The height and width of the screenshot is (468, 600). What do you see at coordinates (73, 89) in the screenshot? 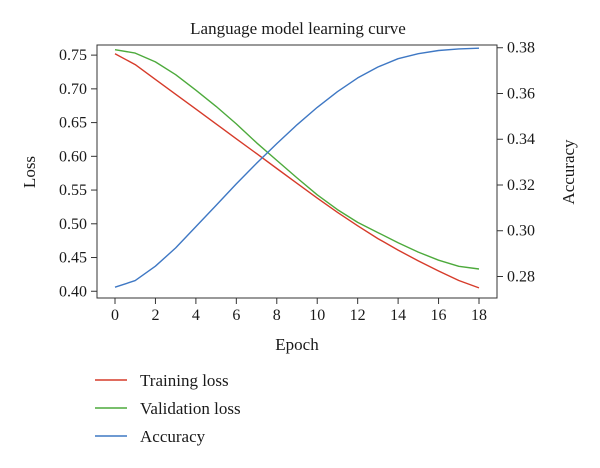
I see `y-left-tick-label: 0.70` at bounding box center [73, 89].